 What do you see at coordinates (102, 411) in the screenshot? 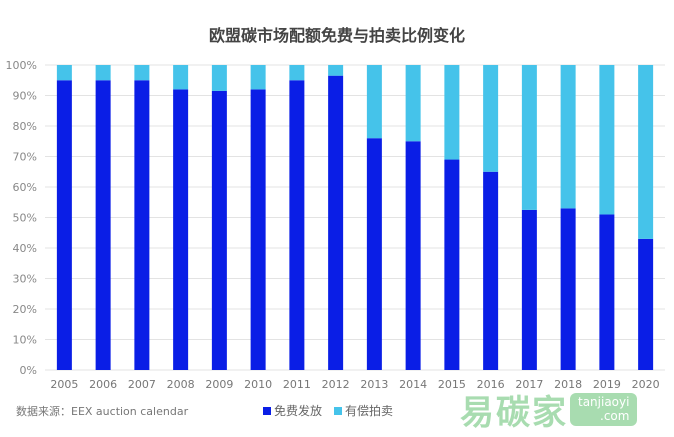
I see `source-note: 数据来源：EEX auction calendar` at bounding box center [102, 411].